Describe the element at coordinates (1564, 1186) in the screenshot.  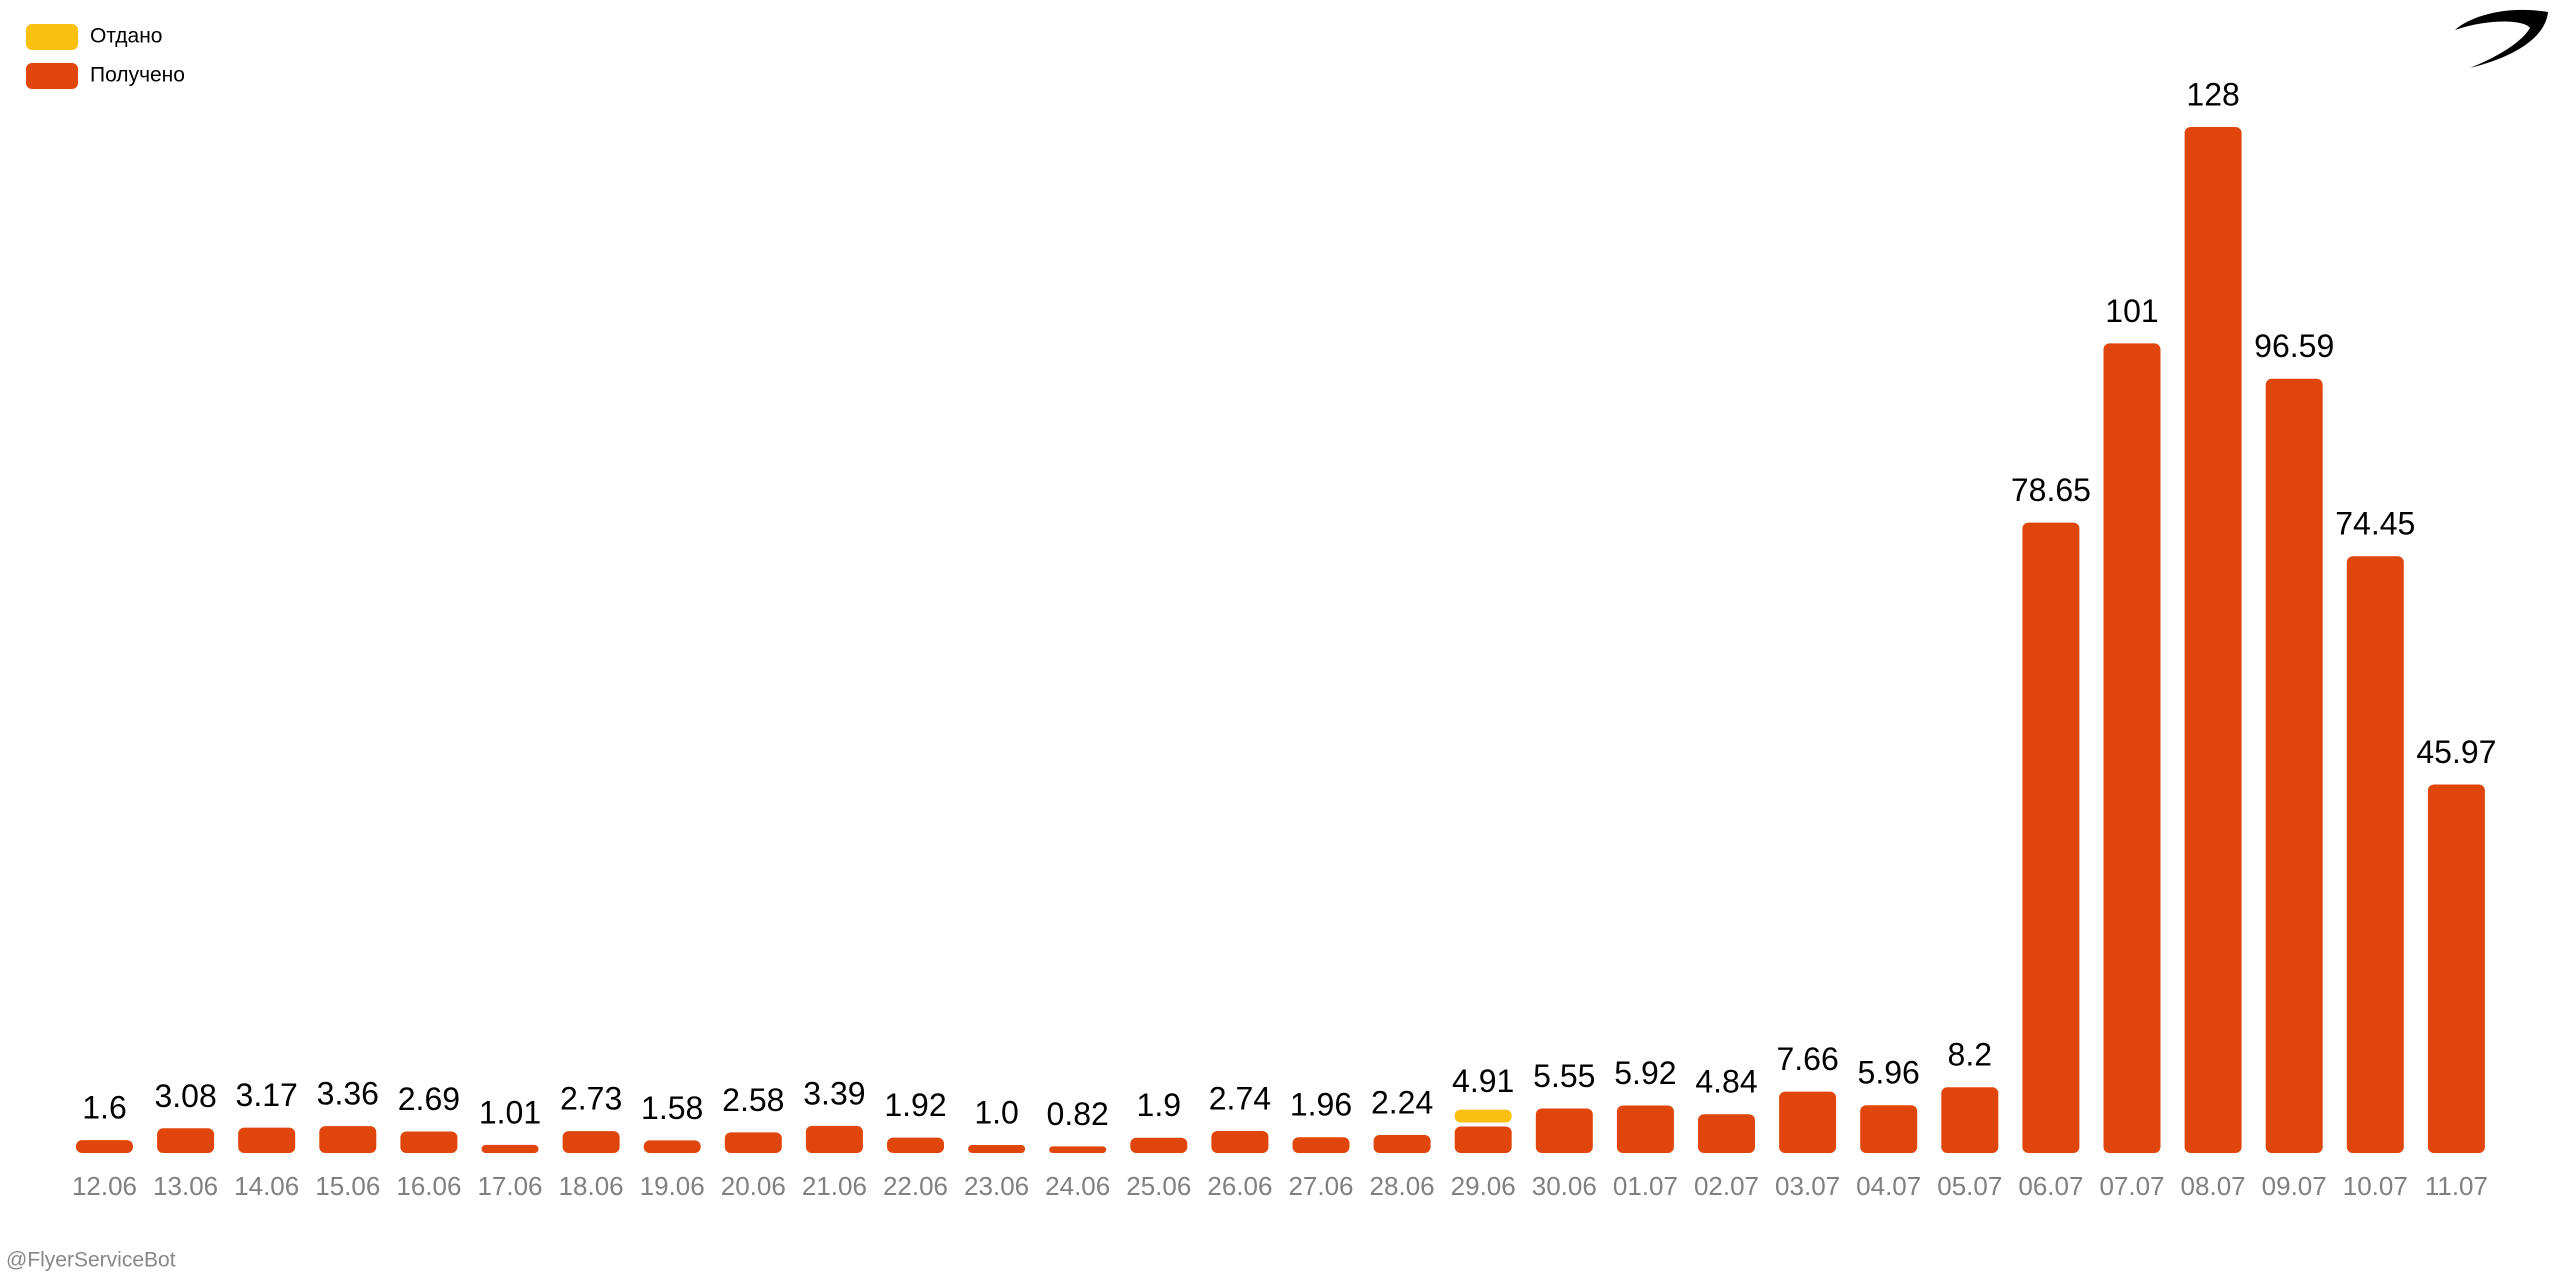
I see `x-tick-label: 30.06` at that location.